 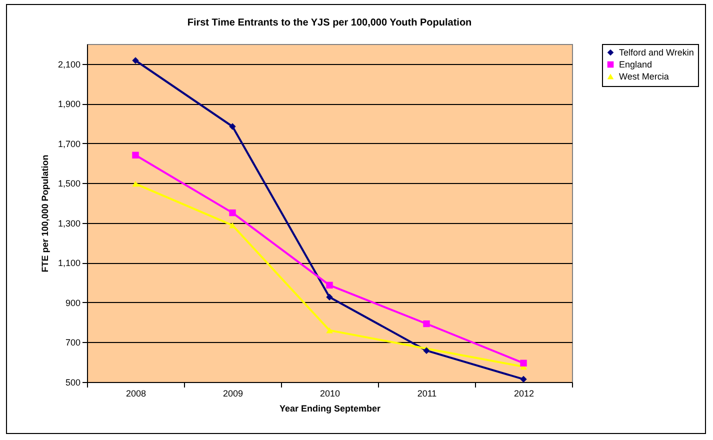 What do you see at coordinates (524, 393) in the screenshot?
I see `x-tick-label: 2012` at bounding box center [524, 393].